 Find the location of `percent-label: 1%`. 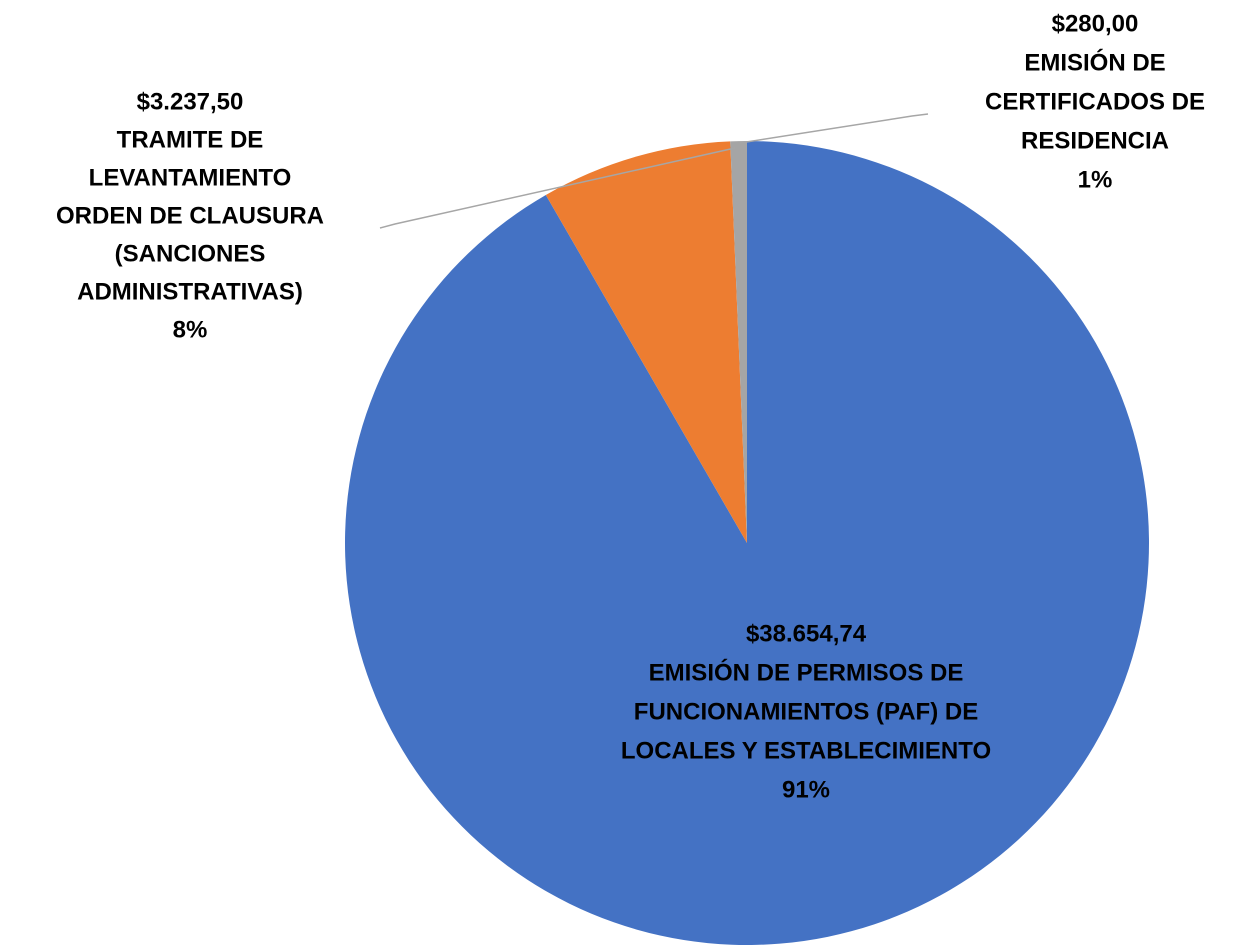

percent-label: 1% is located at coordinates (1095, 179).